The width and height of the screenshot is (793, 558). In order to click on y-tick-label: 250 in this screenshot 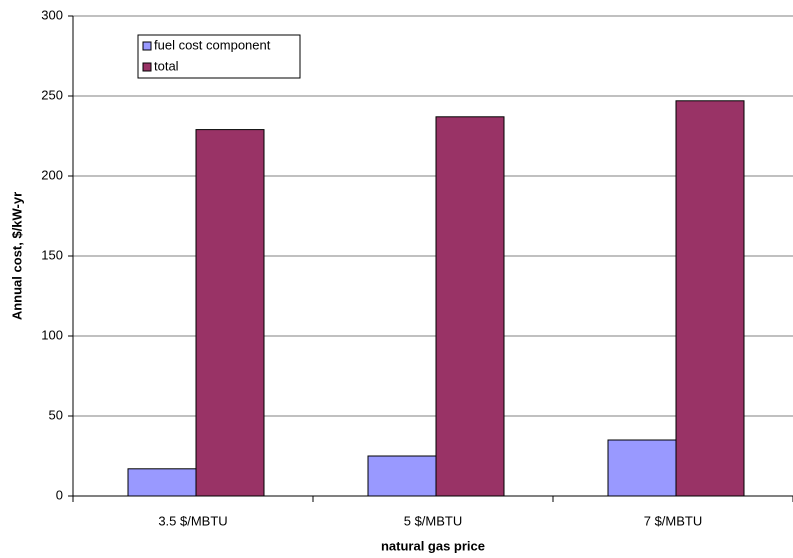, I will do `click(52, 94)`.